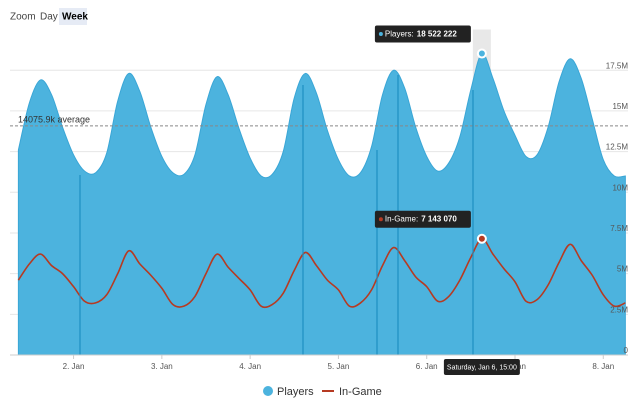 This screenshot has width=640, height=408. I want to click on tooltip-value: 18 522 222, so click(437, 34).